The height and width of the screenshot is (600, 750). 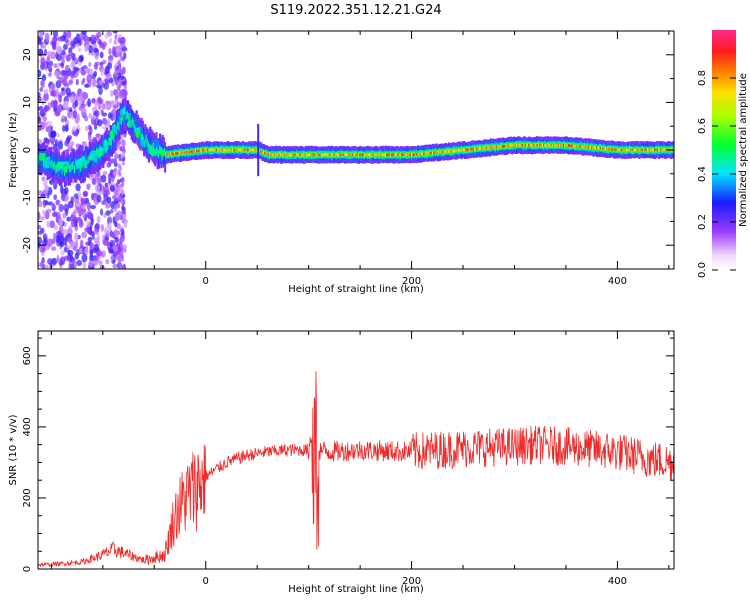 What do you see at coordinates (355, 10) in the screenshot?
I see `figure-title: S119.2022.351.12.21.G24` at bounding box center [355, 10].